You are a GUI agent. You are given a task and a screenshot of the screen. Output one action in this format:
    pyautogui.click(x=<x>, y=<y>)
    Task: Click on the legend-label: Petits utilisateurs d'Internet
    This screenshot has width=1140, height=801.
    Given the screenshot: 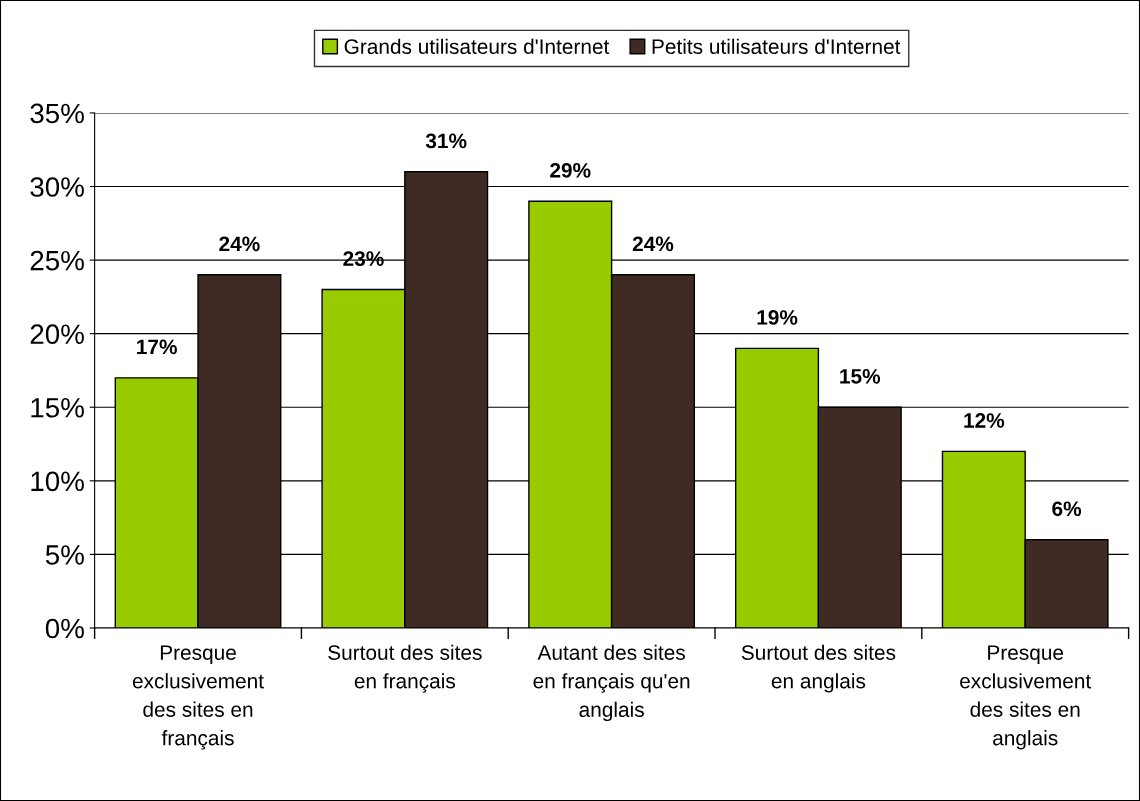 What is the action you would take?
    pyautogui.click(x=776, y=46)
    